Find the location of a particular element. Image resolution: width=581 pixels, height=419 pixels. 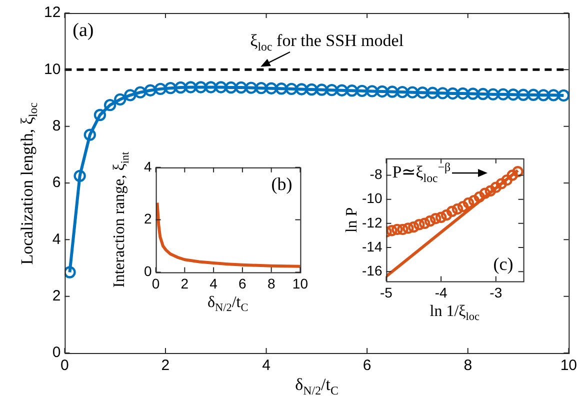

y-tick-label: 4 is located at coordinates (56, 239).